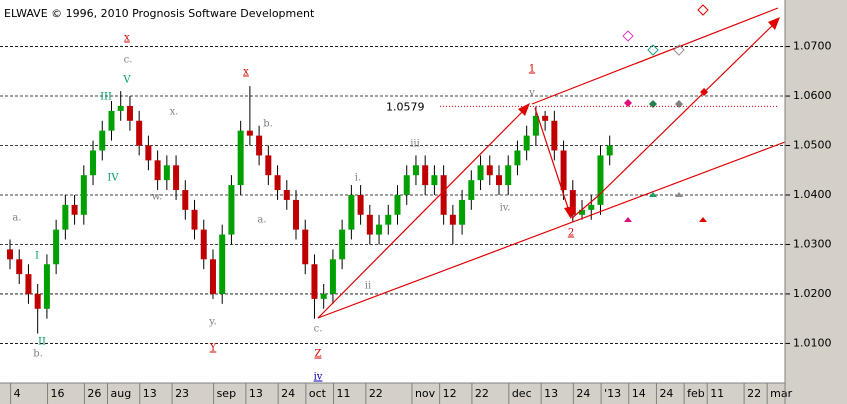 This screenshot has height=404, width=847. What do you see at coordinates (405, 106) in the screenshot?
I see `level-label: 1.0579` at bounding box center [405, 106].